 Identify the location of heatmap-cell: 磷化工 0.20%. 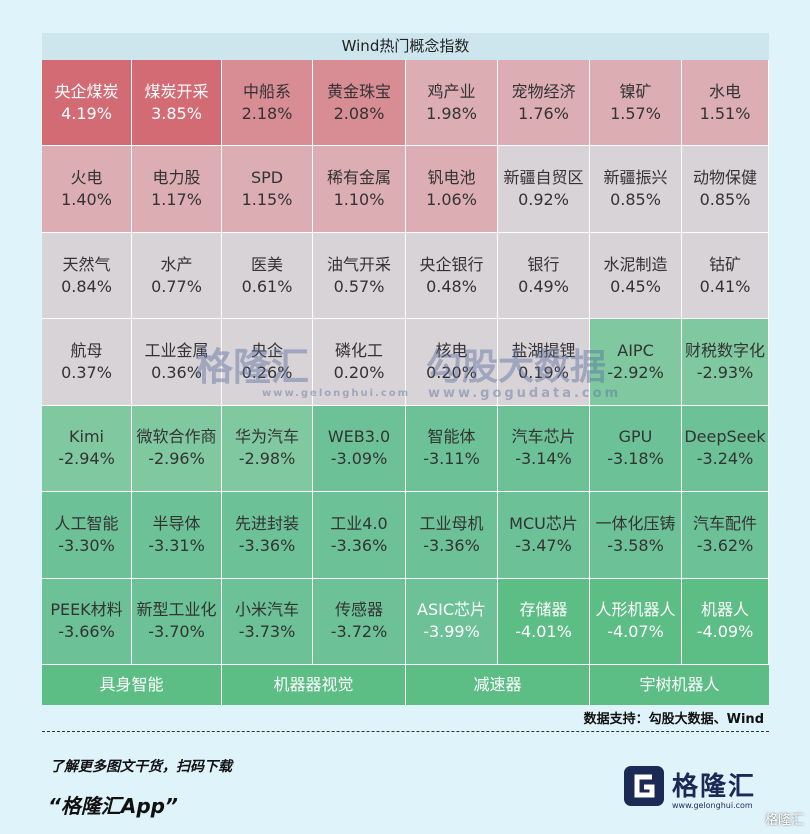
(359, 362).